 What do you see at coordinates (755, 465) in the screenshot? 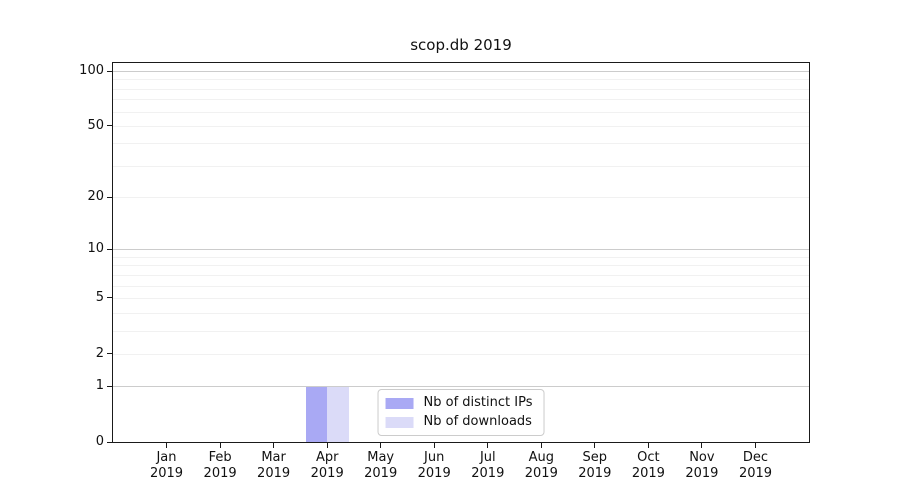
I see `x-axis-tick-label: Dec 2019` at bounding box center [755, 465].